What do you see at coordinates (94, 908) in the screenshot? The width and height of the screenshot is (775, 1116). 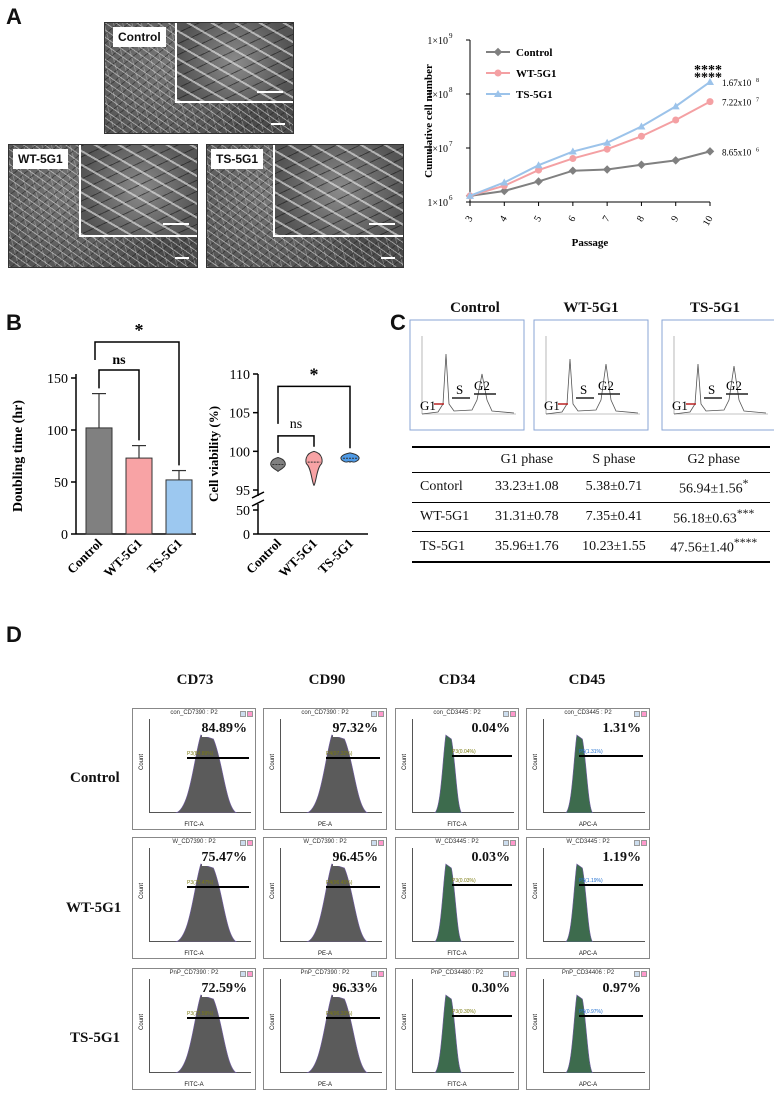 I see `flow-row-label: WT-5G1` at bounding box center [94, 908].